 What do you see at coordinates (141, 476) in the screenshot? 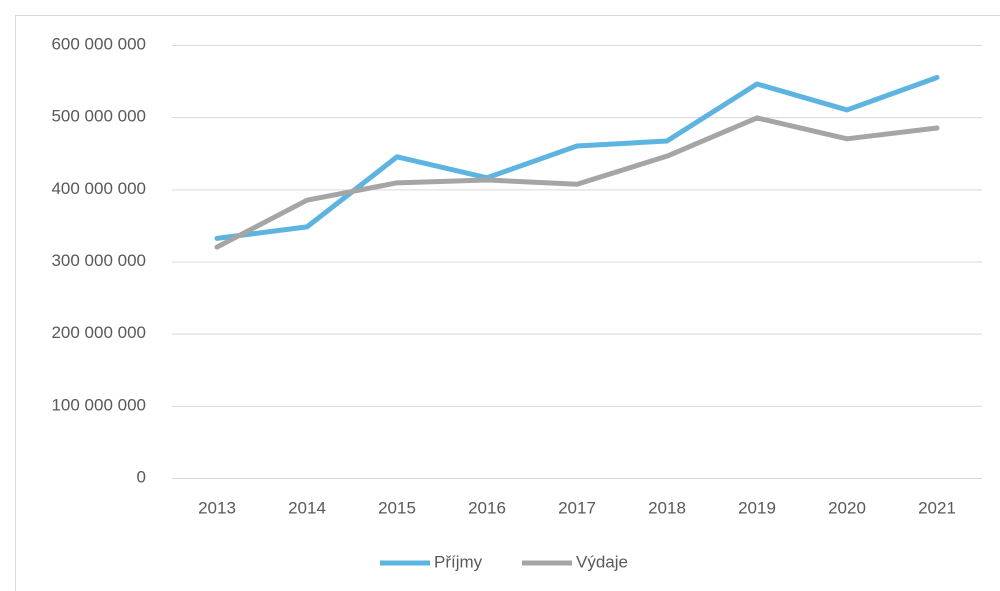
I see `y-tick-label: 0` at bounding box center [141, 476].